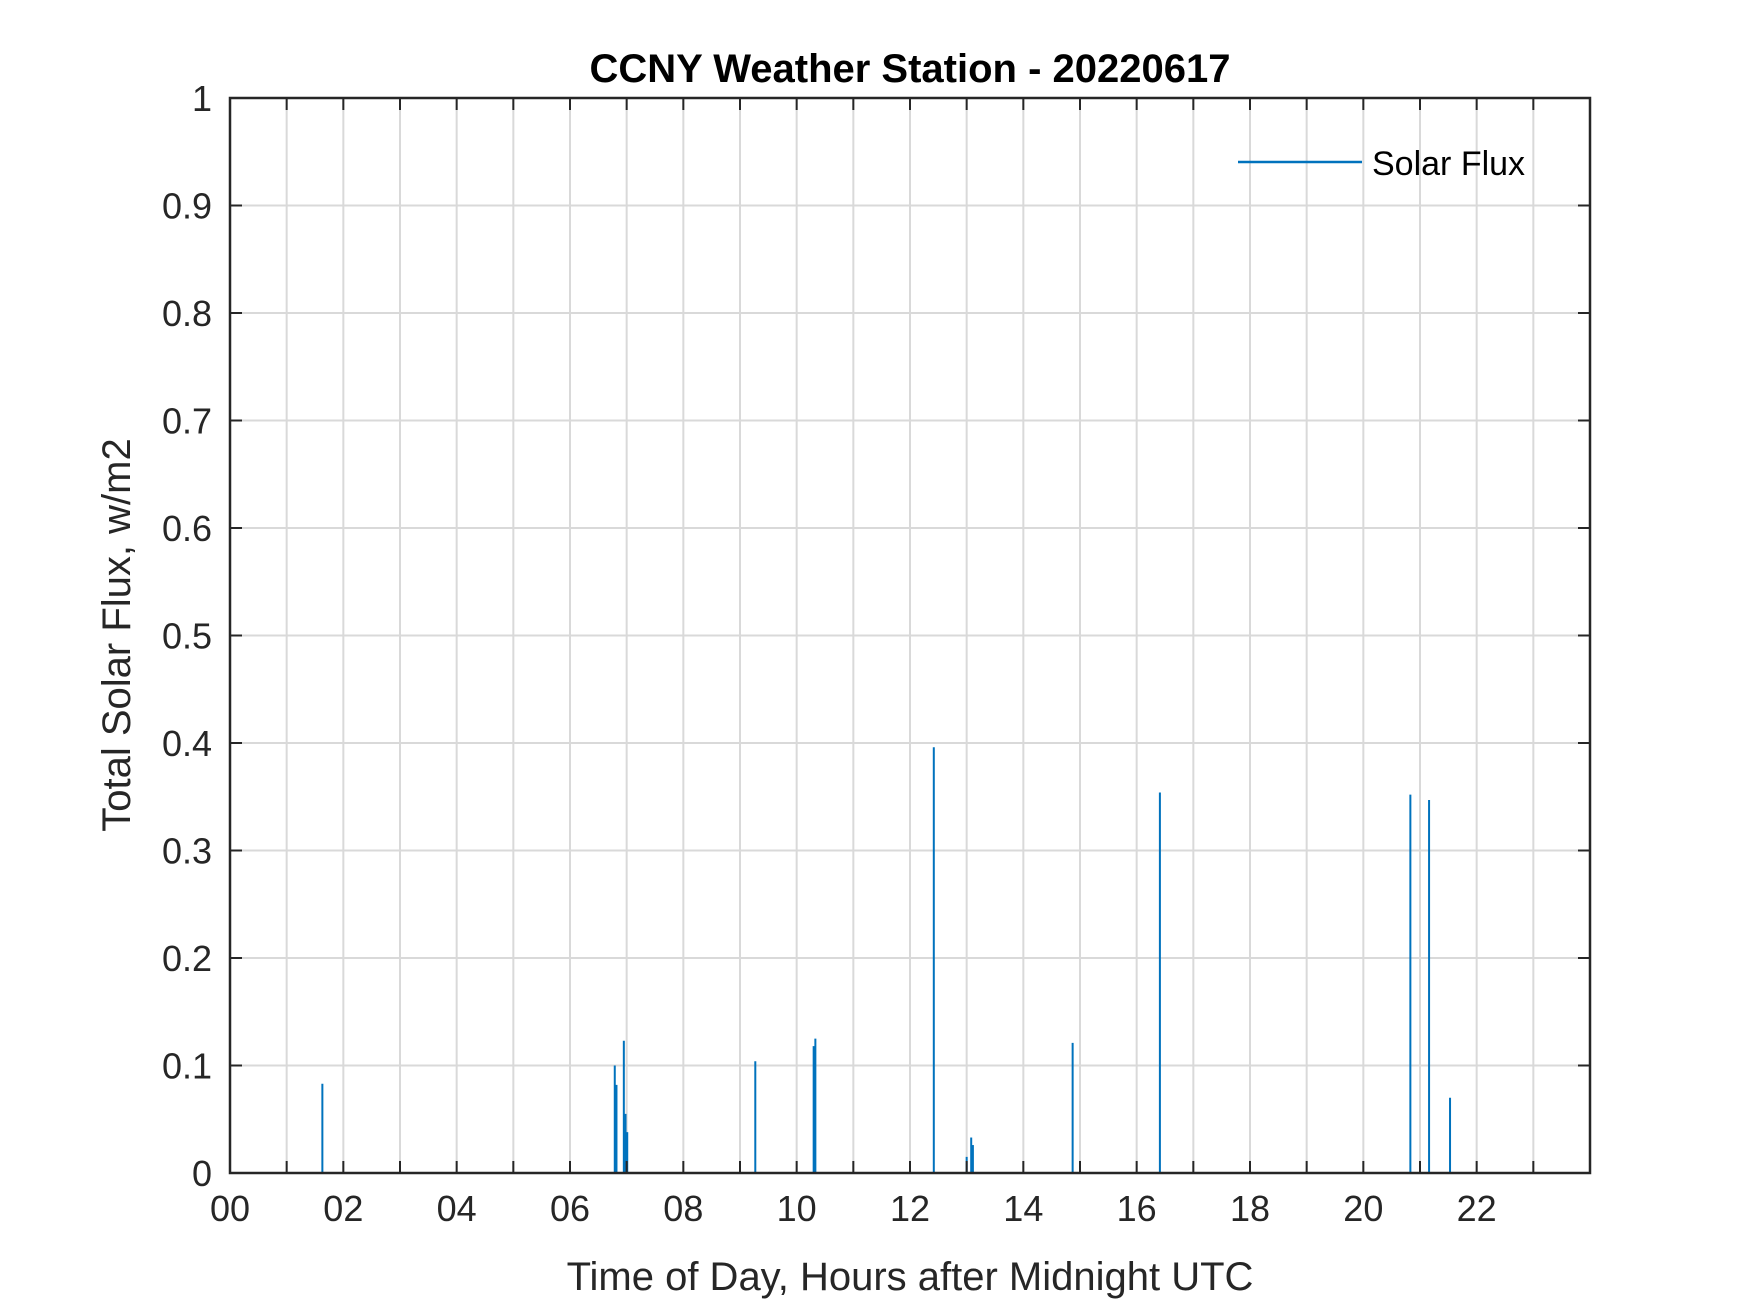 The image size is (1750, 1313). I want to click on y-tick-label: 0.5, so click(187, 636).